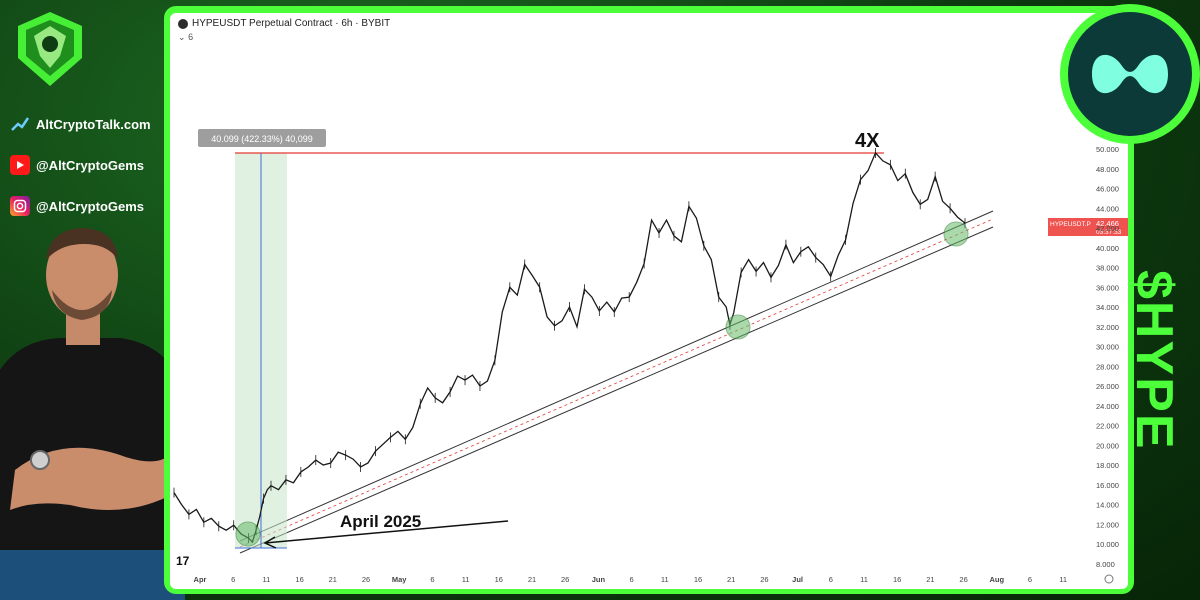  What do you see at coordinates (50, 49) in the screenshot?
I see `gem-logo-icon` at bounding box center [50, 49].